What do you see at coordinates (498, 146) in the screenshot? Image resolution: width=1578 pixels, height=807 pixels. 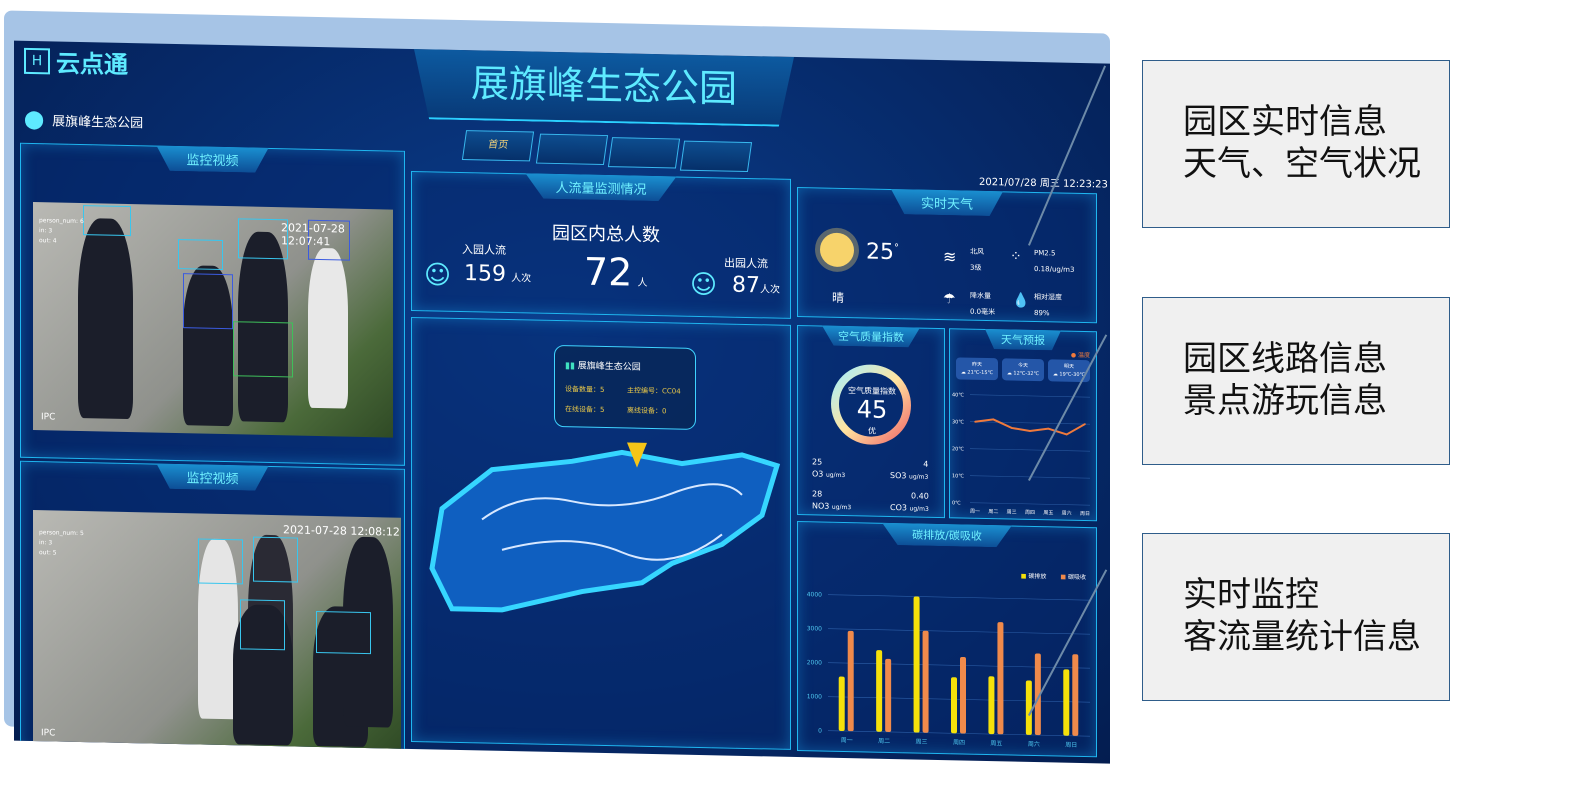 I see `nav-home: 首页` at bounding box center [498, 146].